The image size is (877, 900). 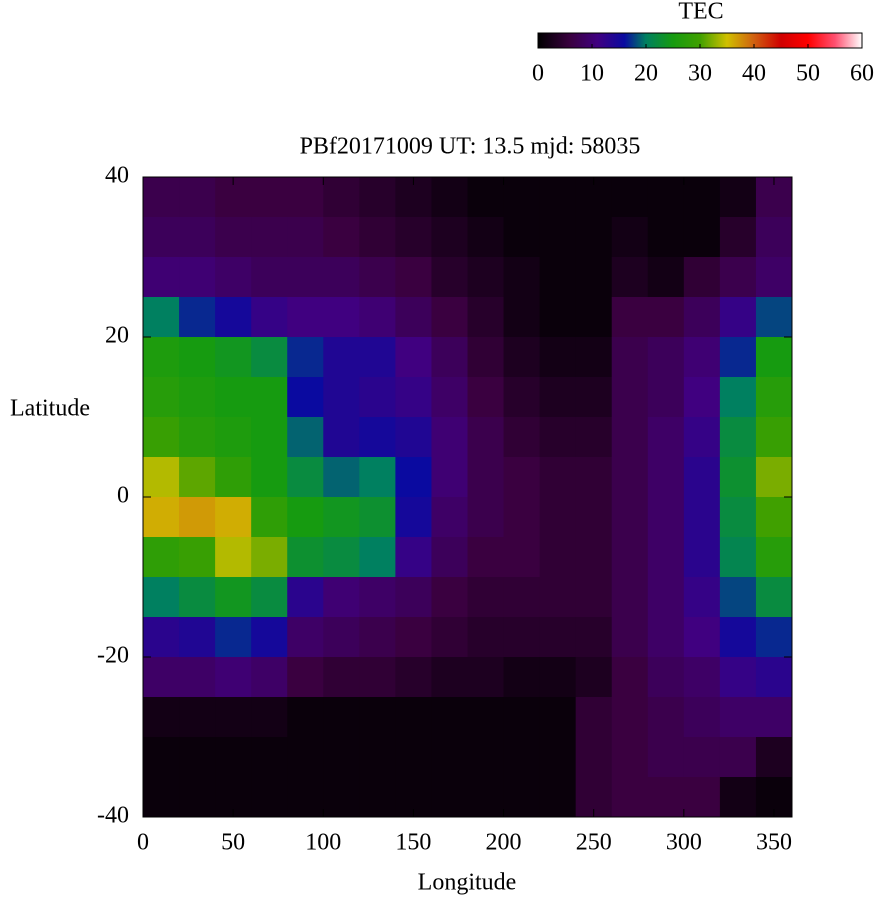 I want to click on x-tick-label: 0, so click(x=143, y=843).